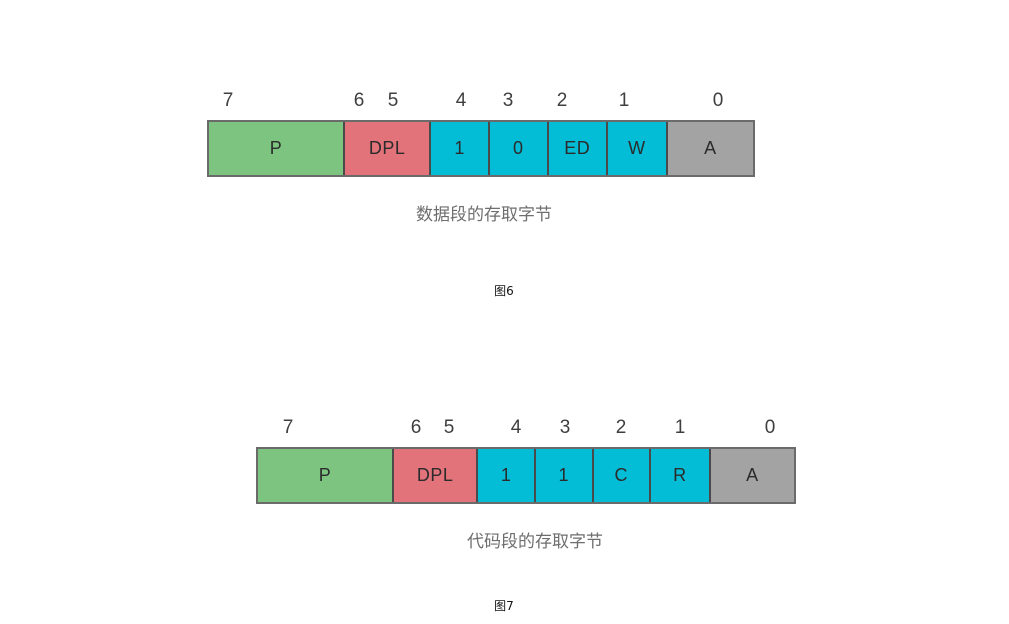 Image resolution: width=1009 pixels, height=624 pixels. Describe the element at coordinates (622, 475) in the screenshot. I see `byte-field-conforming: C` at that location.